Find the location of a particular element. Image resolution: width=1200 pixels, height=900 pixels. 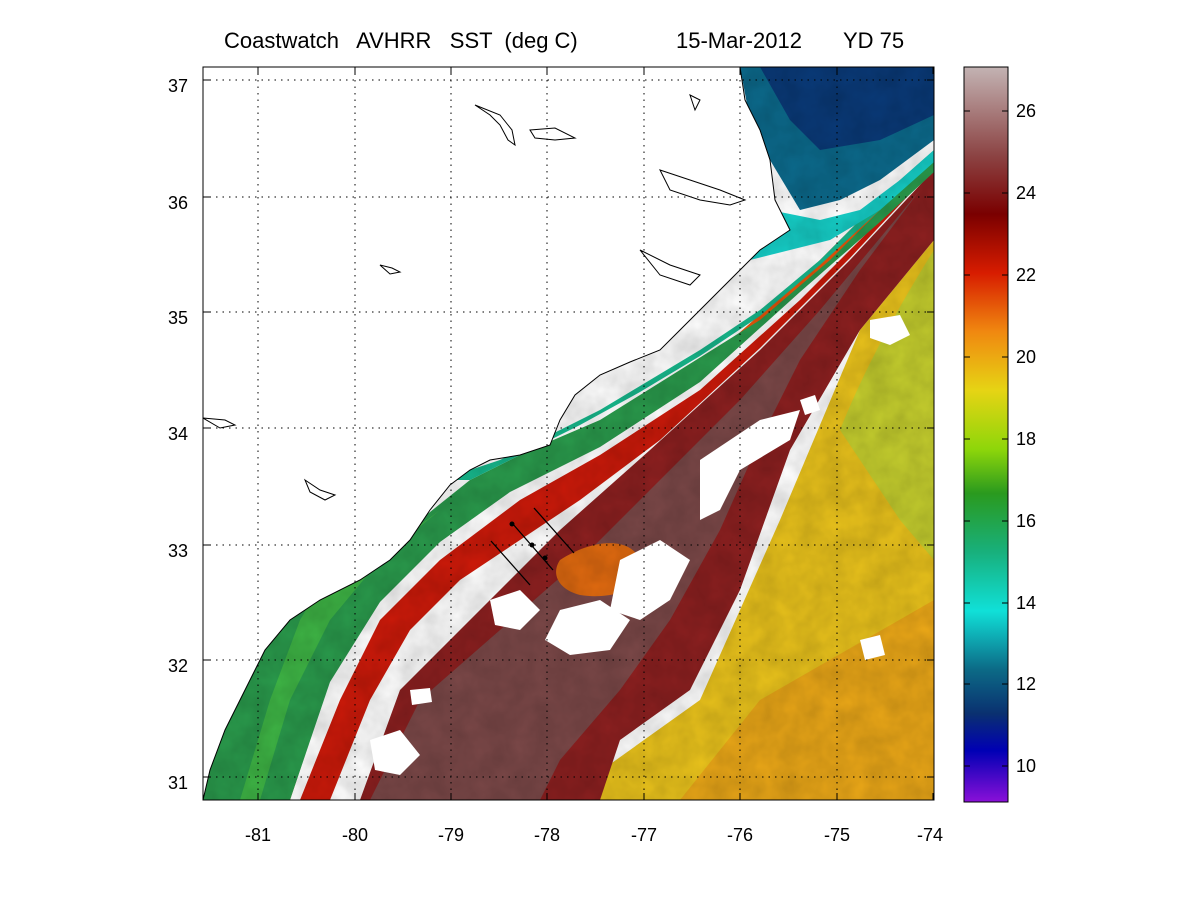

lon-label-76: -76 is located at coordinates (740, 835).